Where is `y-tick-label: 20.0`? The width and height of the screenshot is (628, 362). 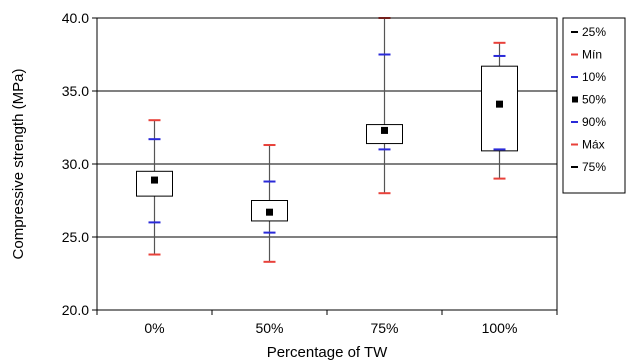
y-tick-label: 20.0 is located at coordinates (75, 310).